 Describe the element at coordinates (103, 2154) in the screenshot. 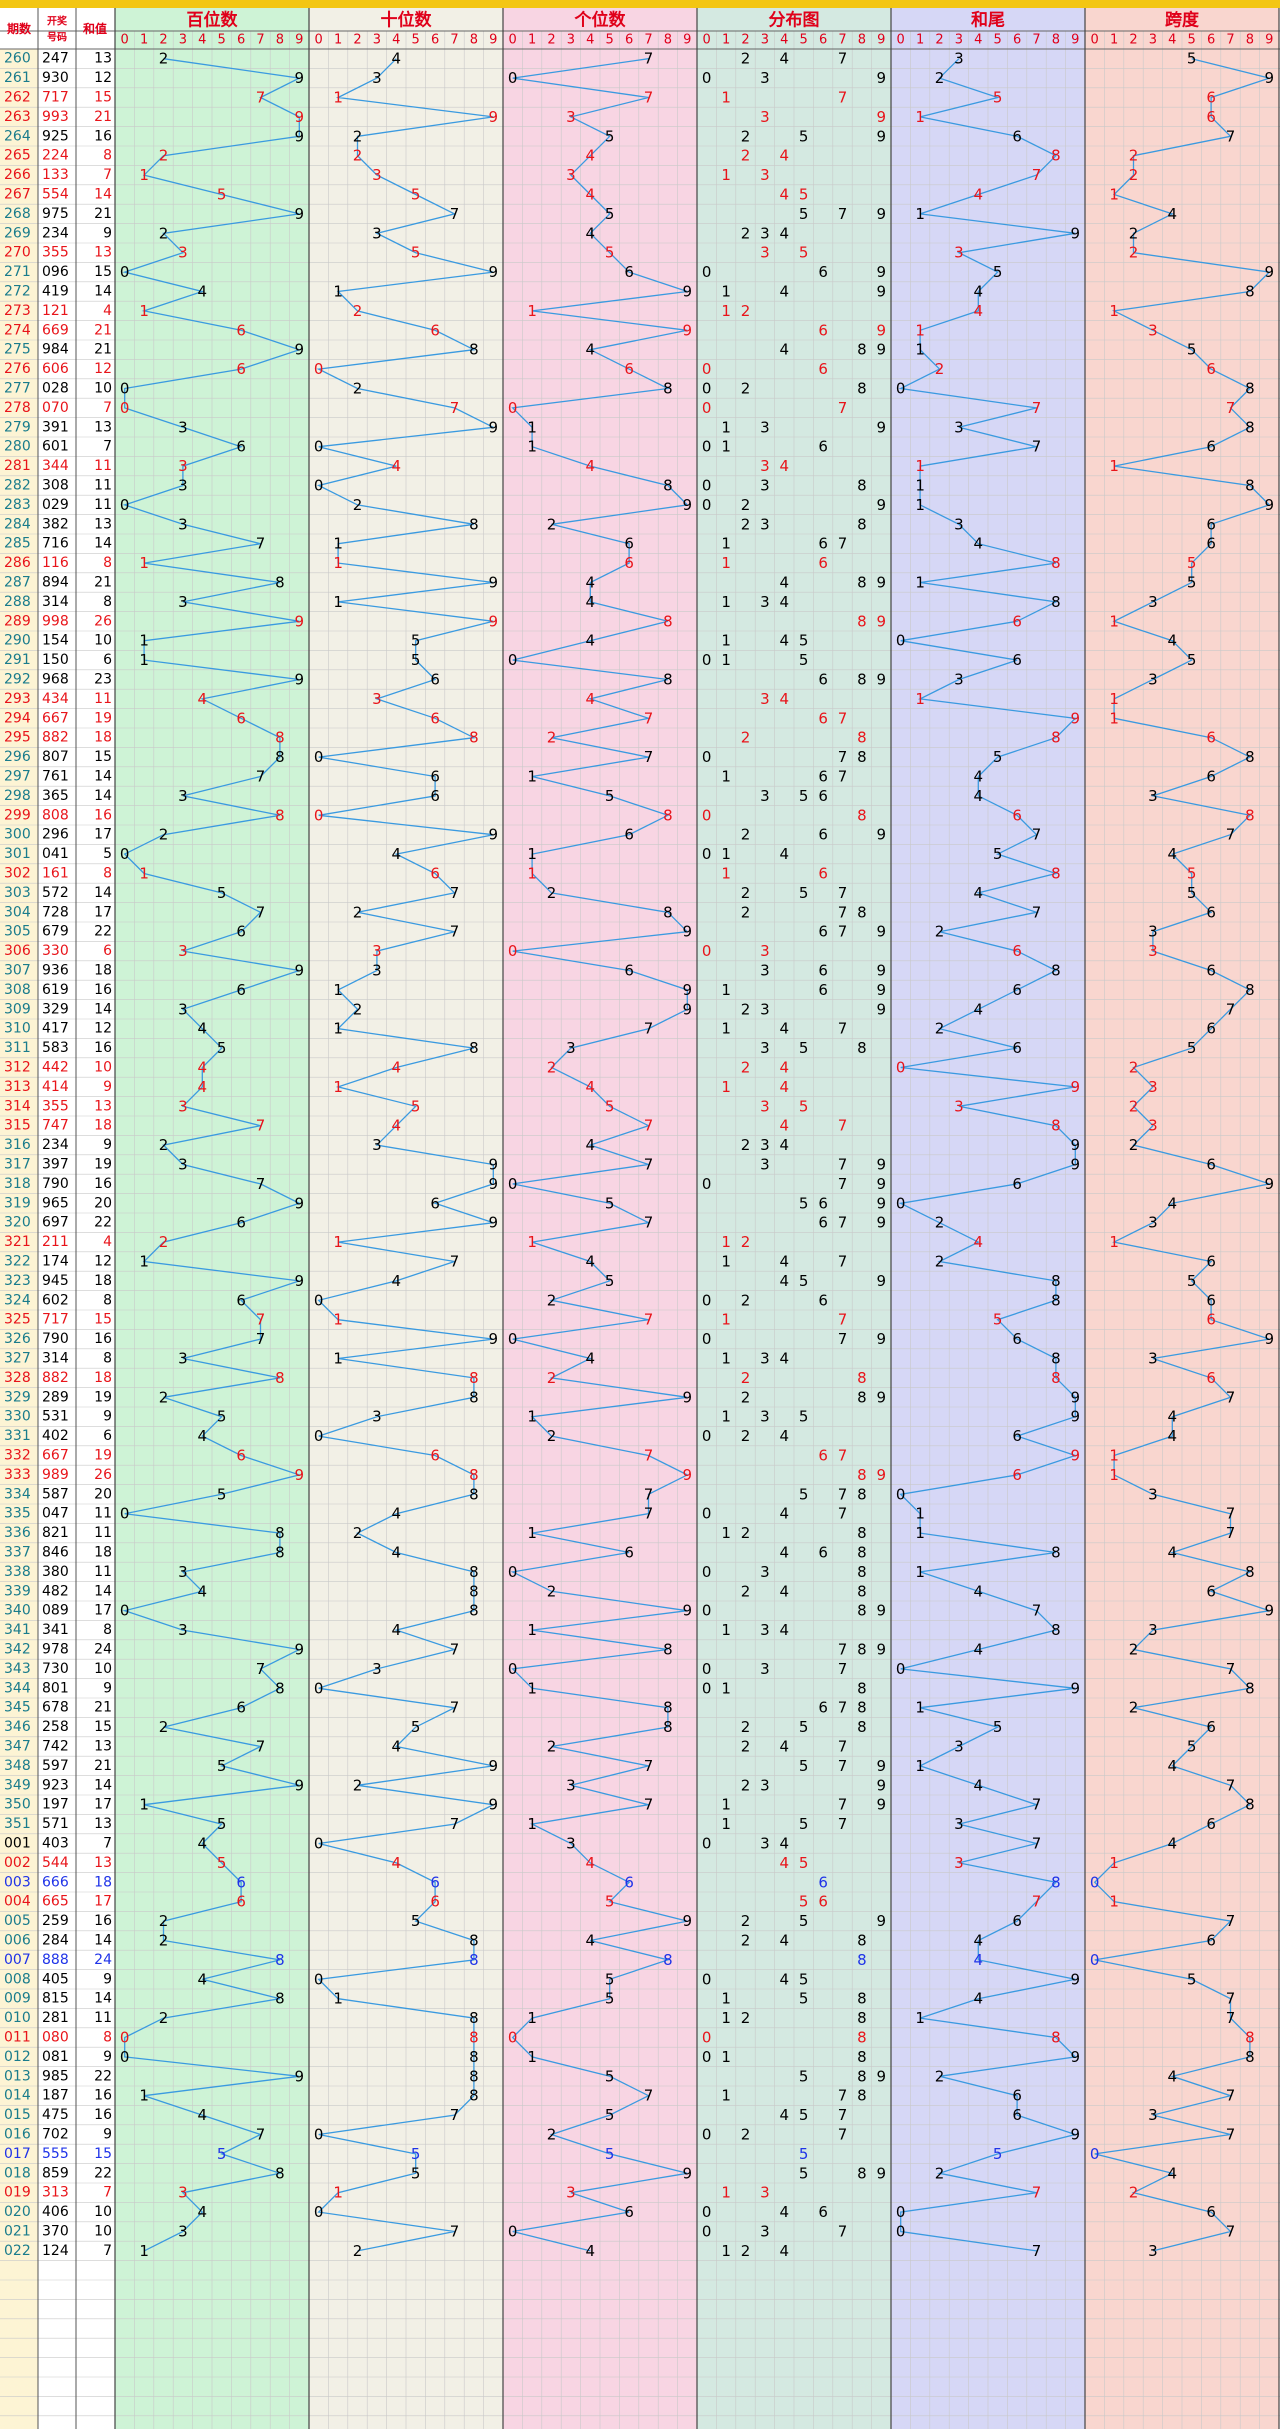

I see `sum-cell: 15` at that location.